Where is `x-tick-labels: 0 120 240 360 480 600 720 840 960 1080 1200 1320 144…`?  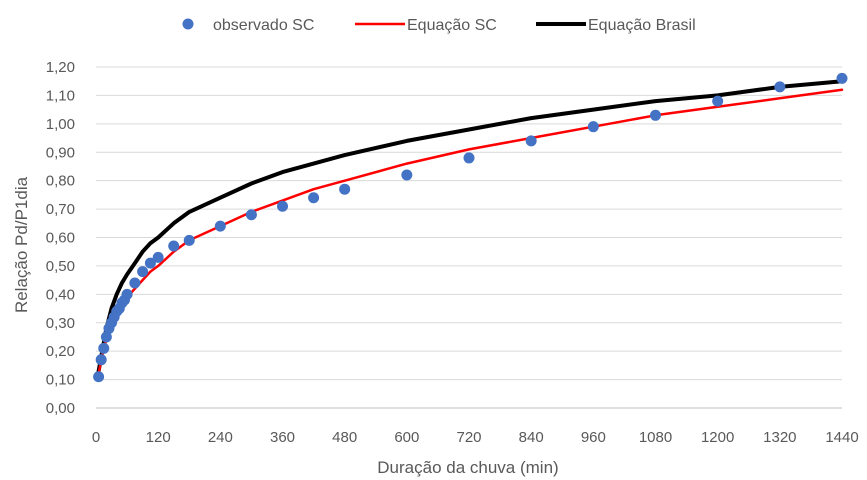
x-tick-labels: 0 120 240 360 480 600 720 840 960 1080 1200 1320 144… is located at coordinates (475, 437).